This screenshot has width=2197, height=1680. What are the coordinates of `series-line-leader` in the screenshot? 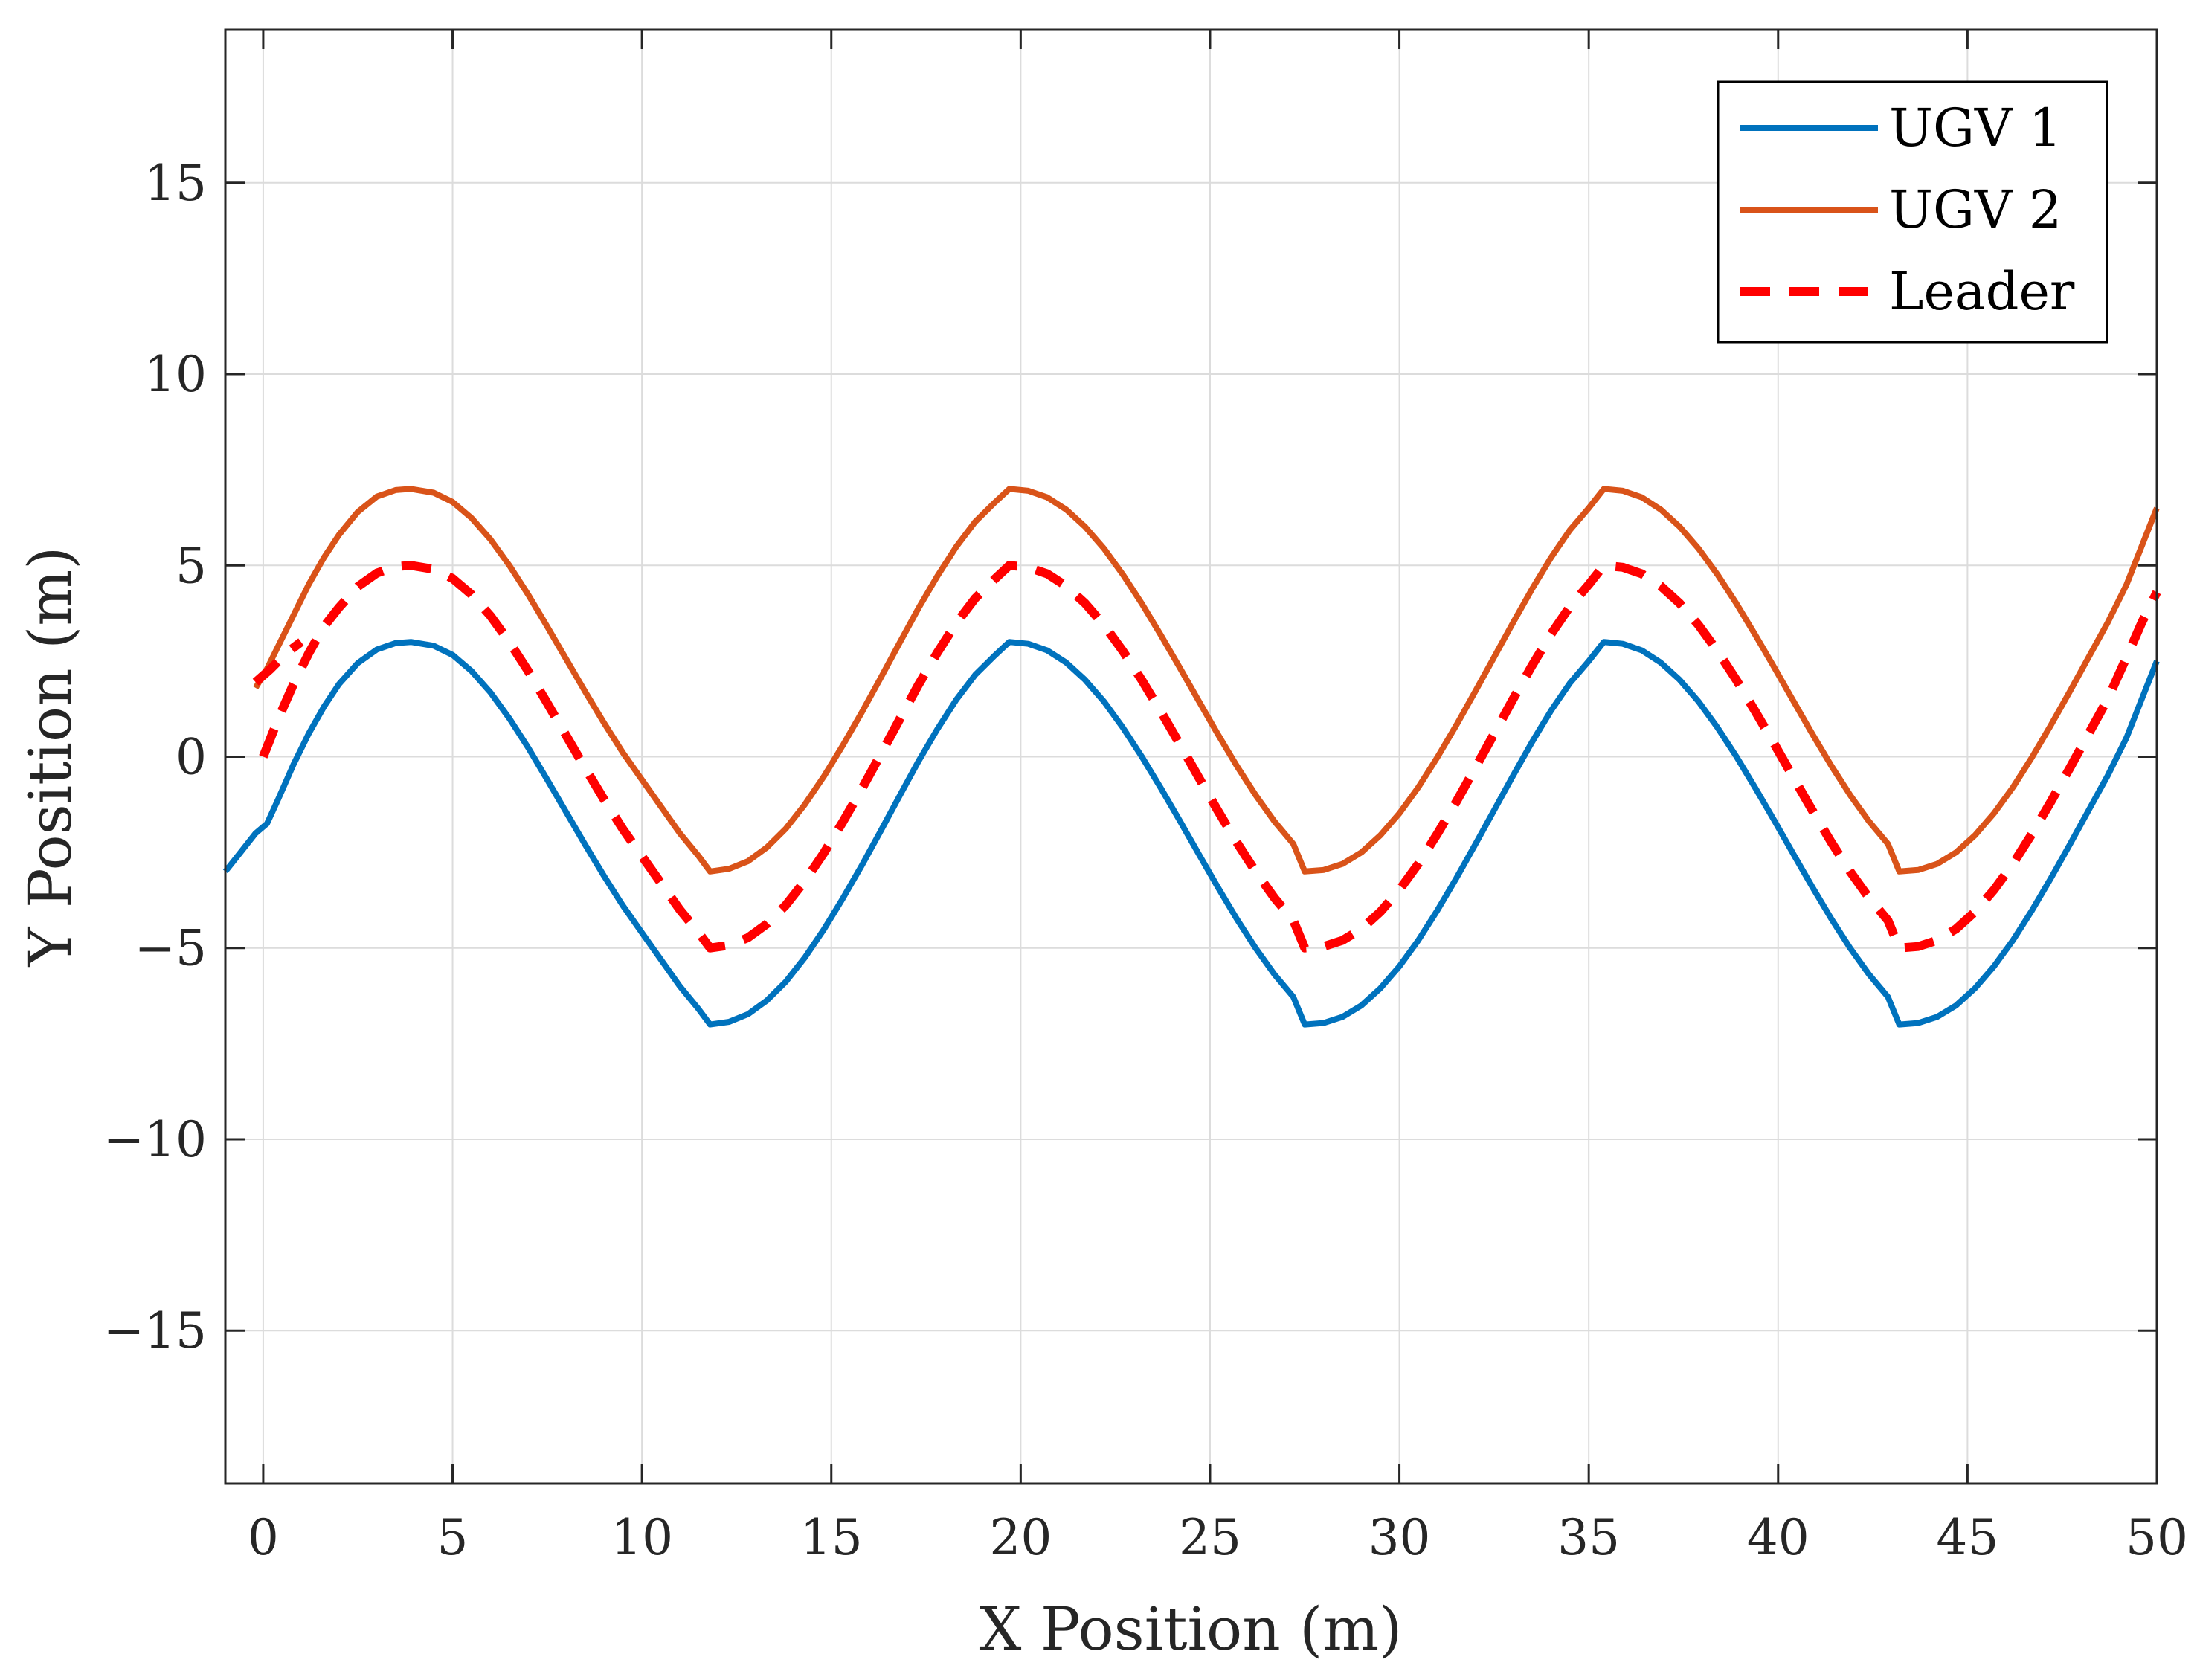 It's located at (278, 662).